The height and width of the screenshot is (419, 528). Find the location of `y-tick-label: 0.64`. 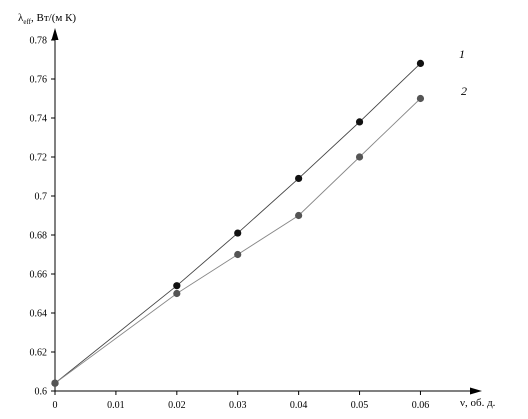

y-tick-label: 0.64 is located at coordinates (39, 314).